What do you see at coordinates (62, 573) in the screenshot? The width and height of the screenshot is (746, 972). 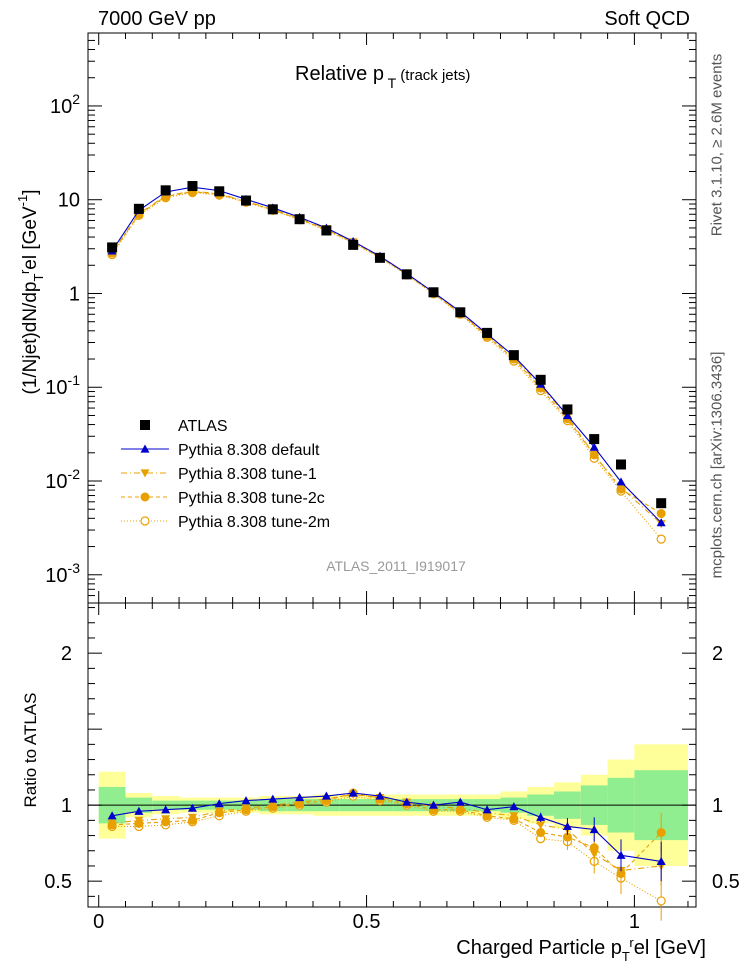 I see `y-tick-label: 10⁻³` at bounding box center [62, 573].